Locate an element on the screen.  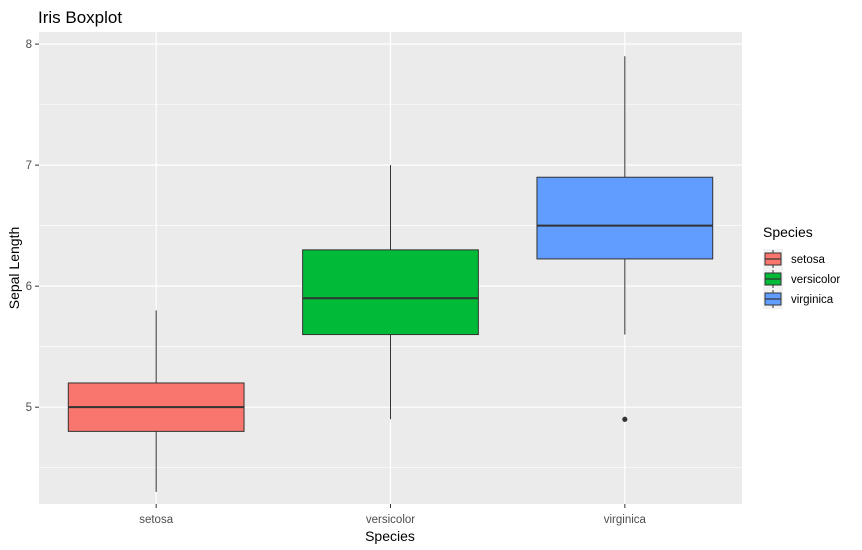
legend-item-setosa: setosa is located at coordinates (794, 259).